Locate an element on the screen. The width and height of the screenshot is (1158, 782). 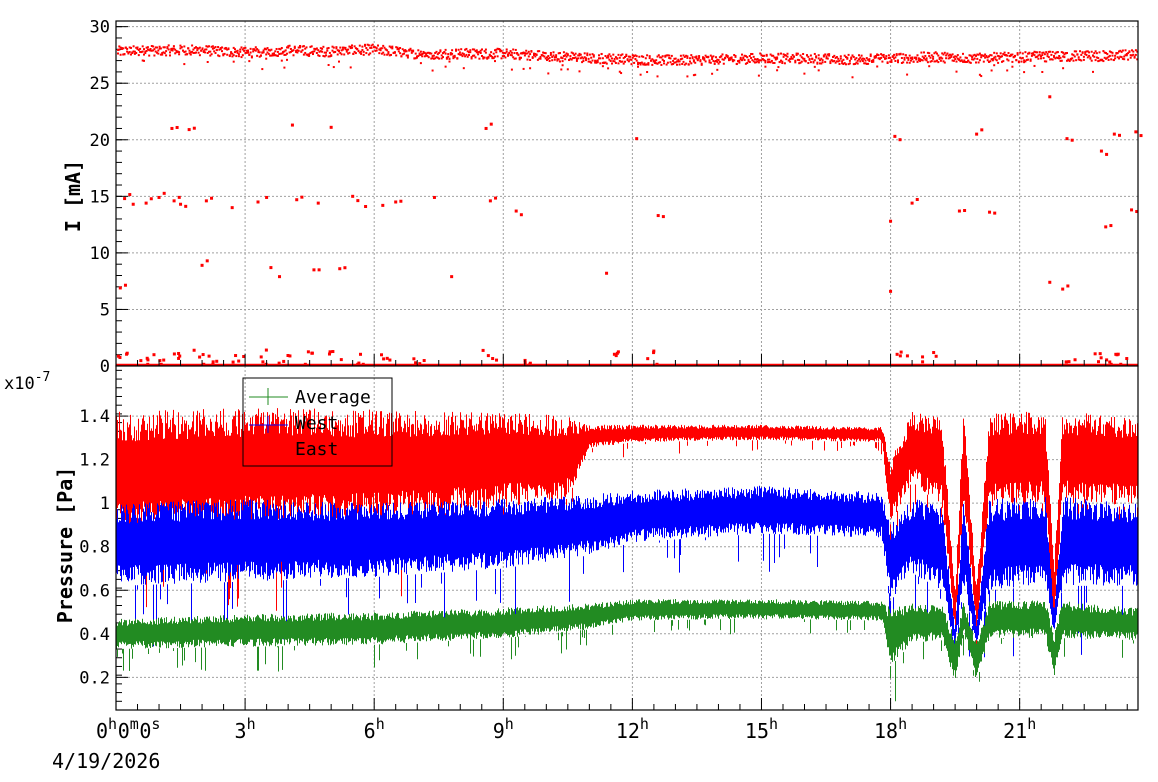
y-tick-label: 1.2 is located at coordinates (94, 461).